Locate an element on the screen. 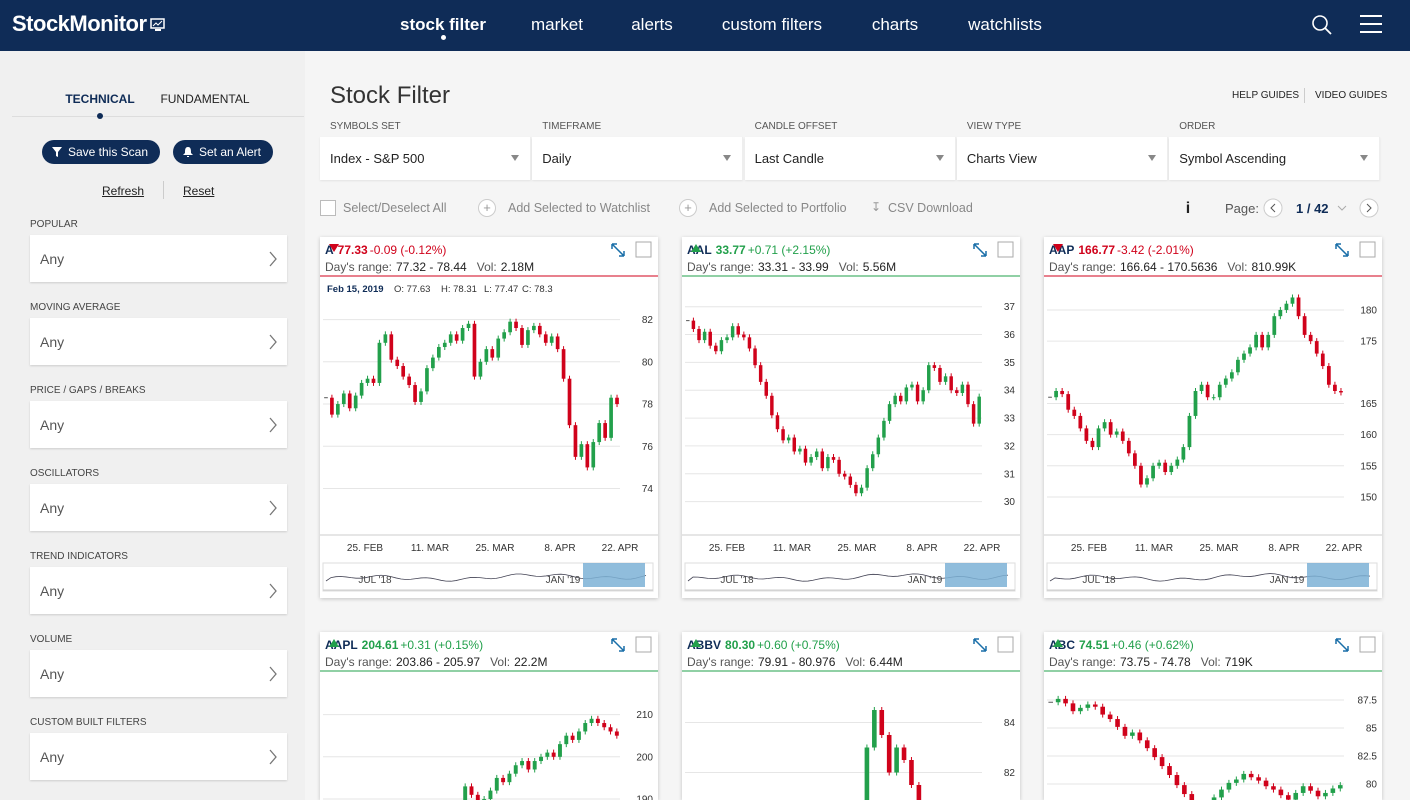  text-link: Refresh is located at coordinates (123, 191).